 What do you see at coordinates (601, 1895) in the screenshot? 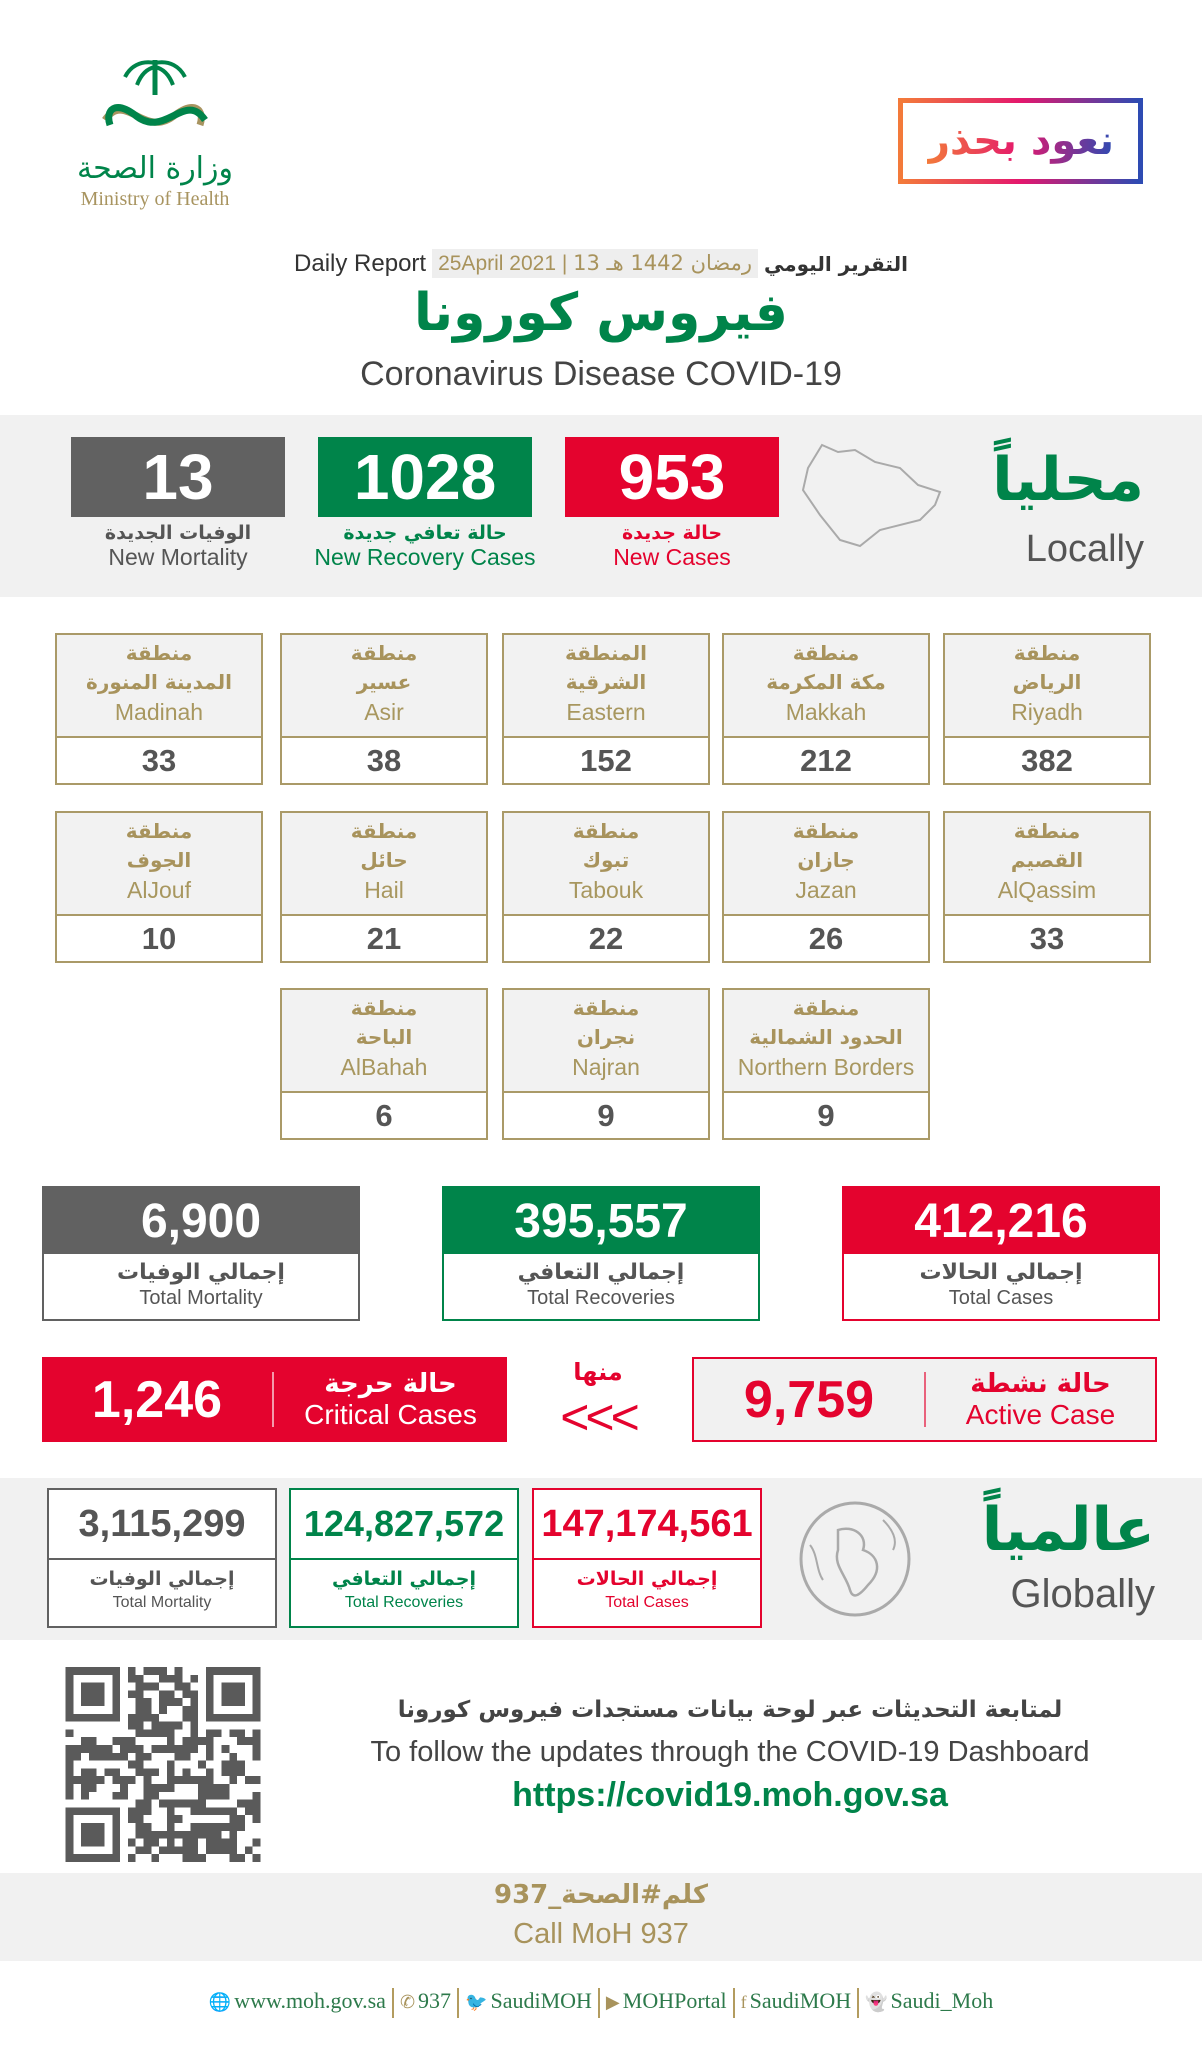
I see `call-hashtag: كلم#الصحة_937` at bounding box center [601, 1895].